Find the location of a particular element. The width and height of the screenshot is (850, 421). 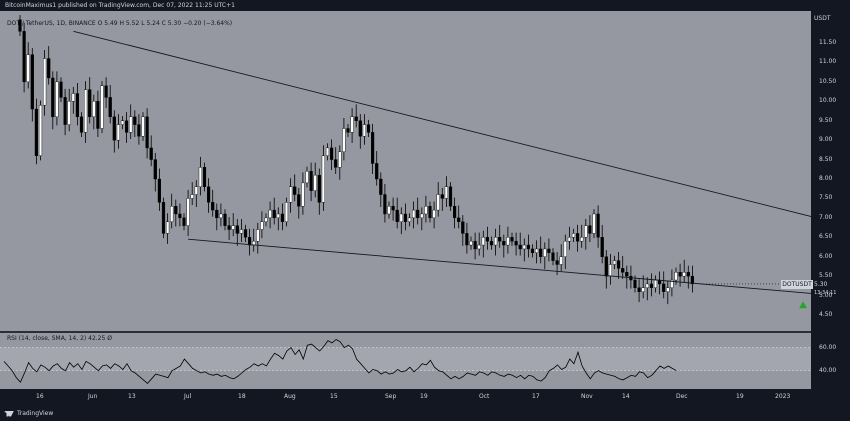

rsi-band is located at coordinates (405, 359).